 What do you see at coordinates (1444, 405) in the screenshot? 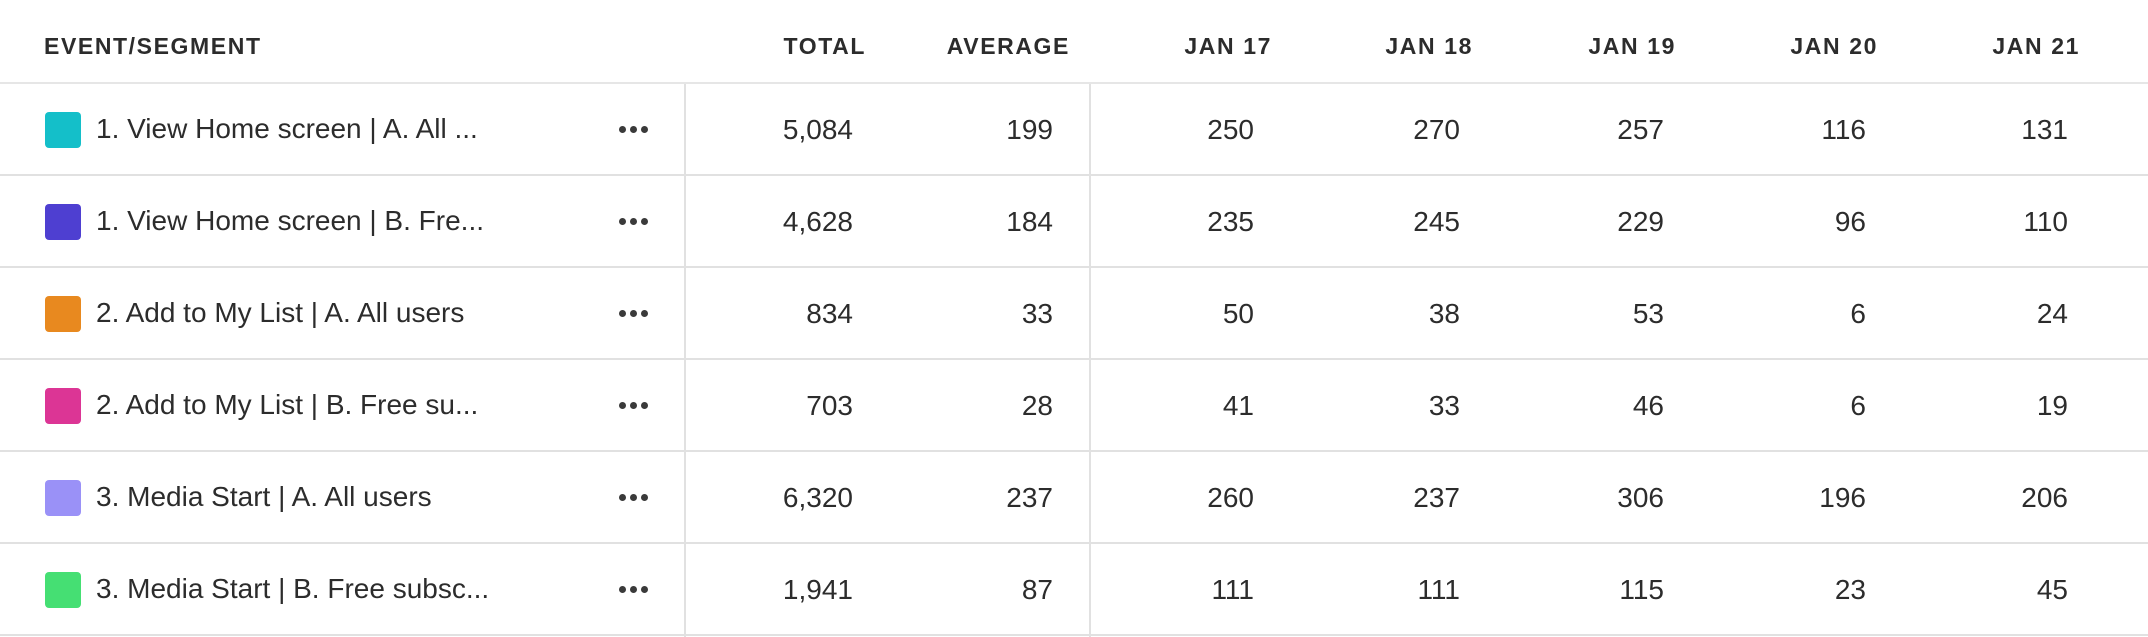
I see `cell-day-value: 33` at bounding box center [1444, 405].